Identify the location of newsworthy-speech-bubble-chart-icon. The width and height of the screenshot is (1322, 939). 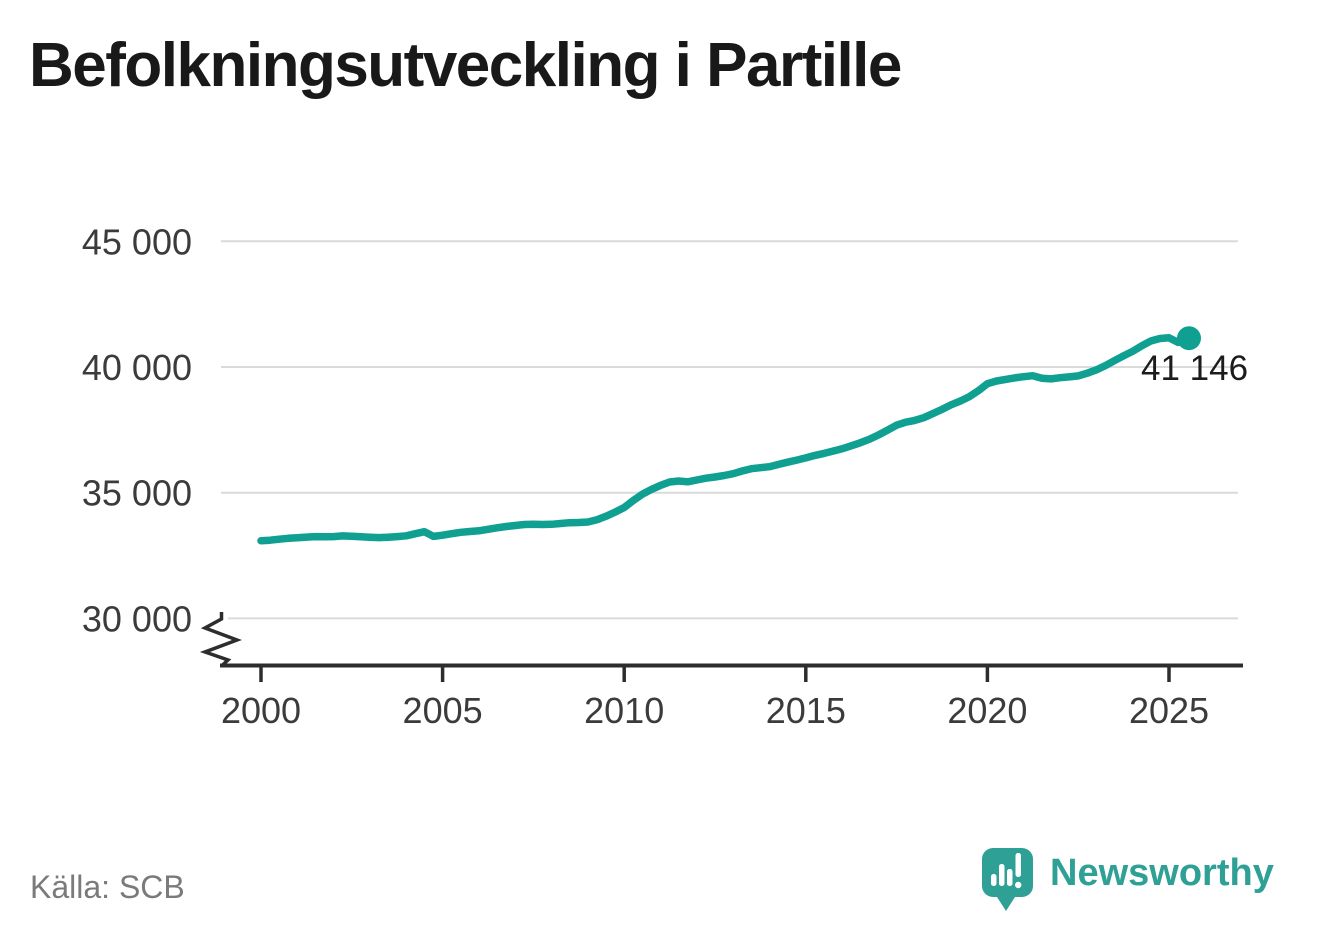
(1007, 879).